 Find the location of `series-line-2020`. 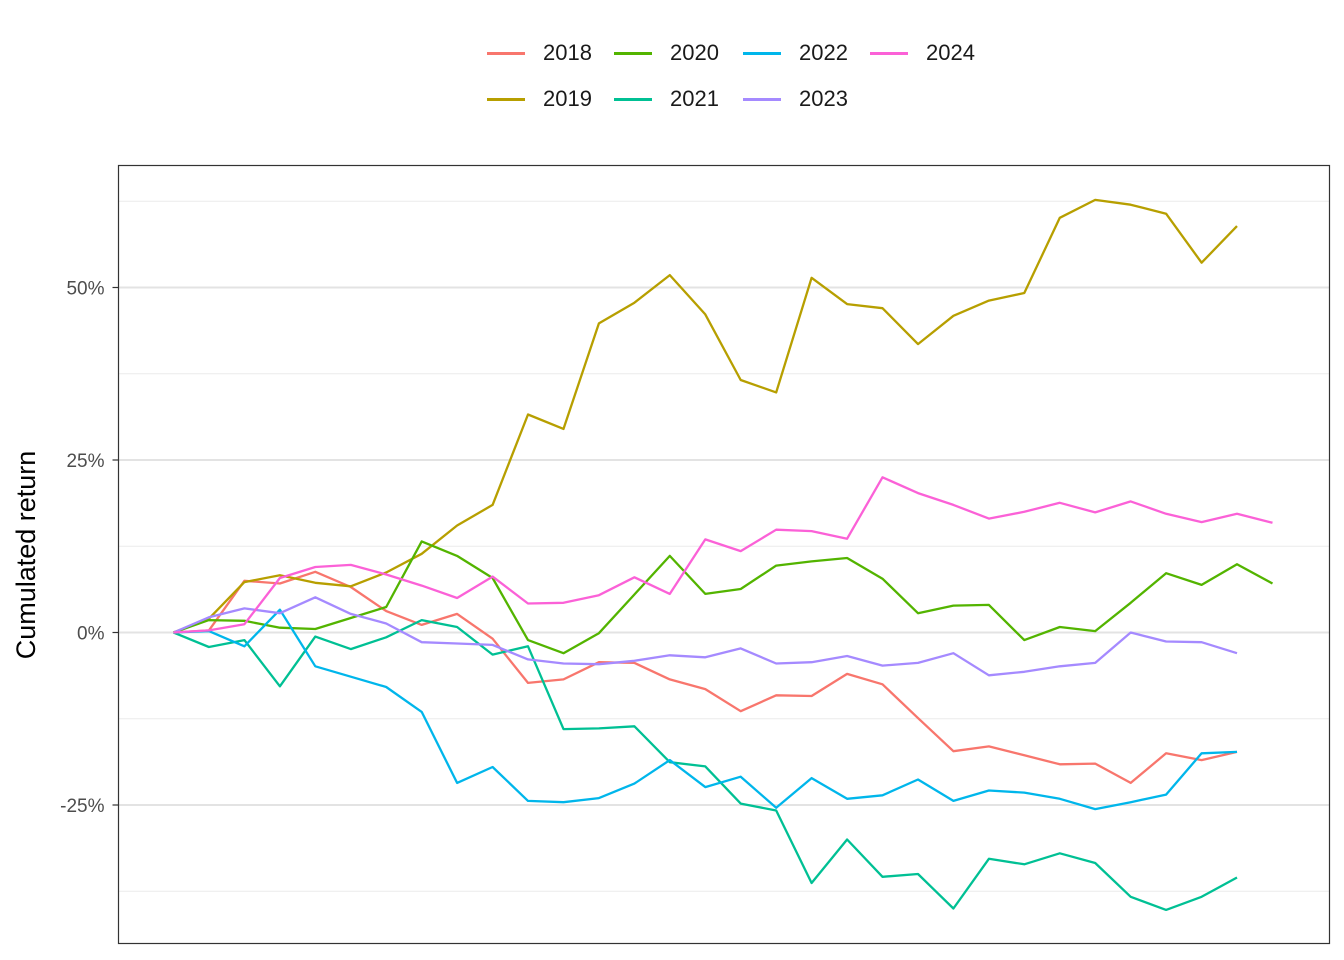

series-line-2020 is located at coordinates (723, 597).